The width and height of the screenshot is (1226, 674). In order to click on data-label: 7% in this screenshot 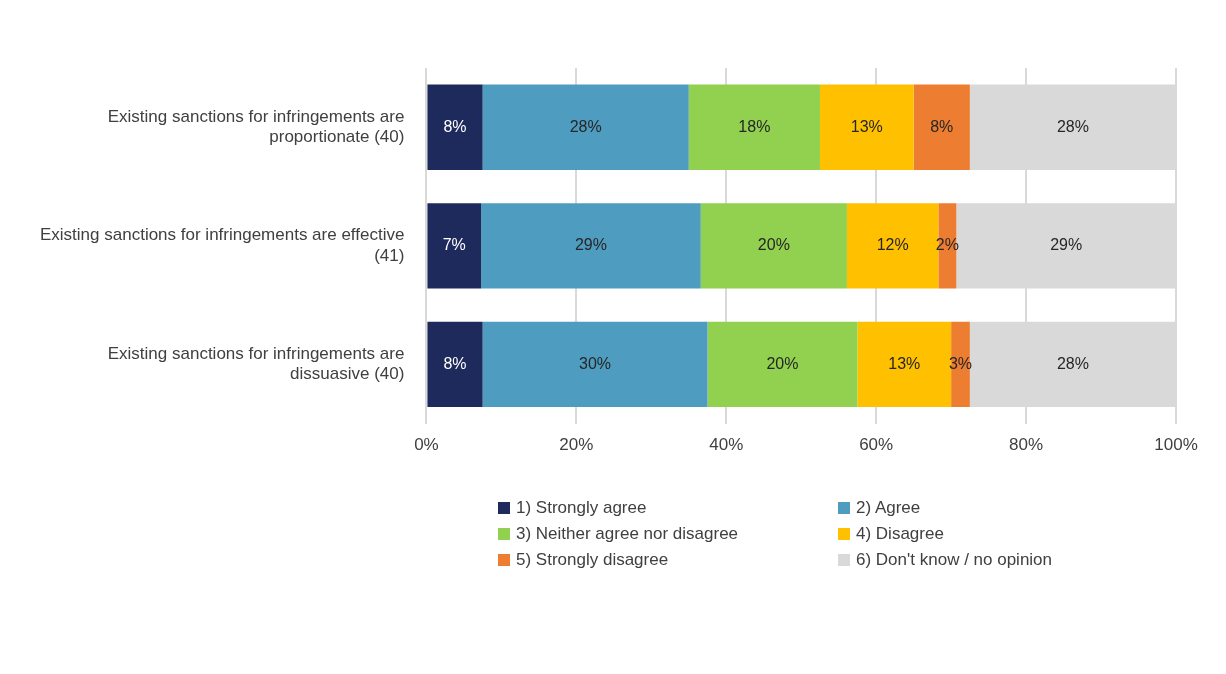, I will do `click(454, 245)`.